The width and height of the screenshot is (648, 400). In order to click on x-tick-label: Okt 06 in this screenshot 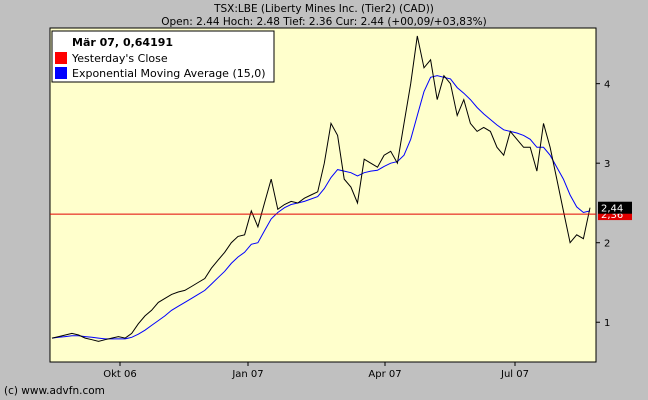, I will do `click(120, 374)`.